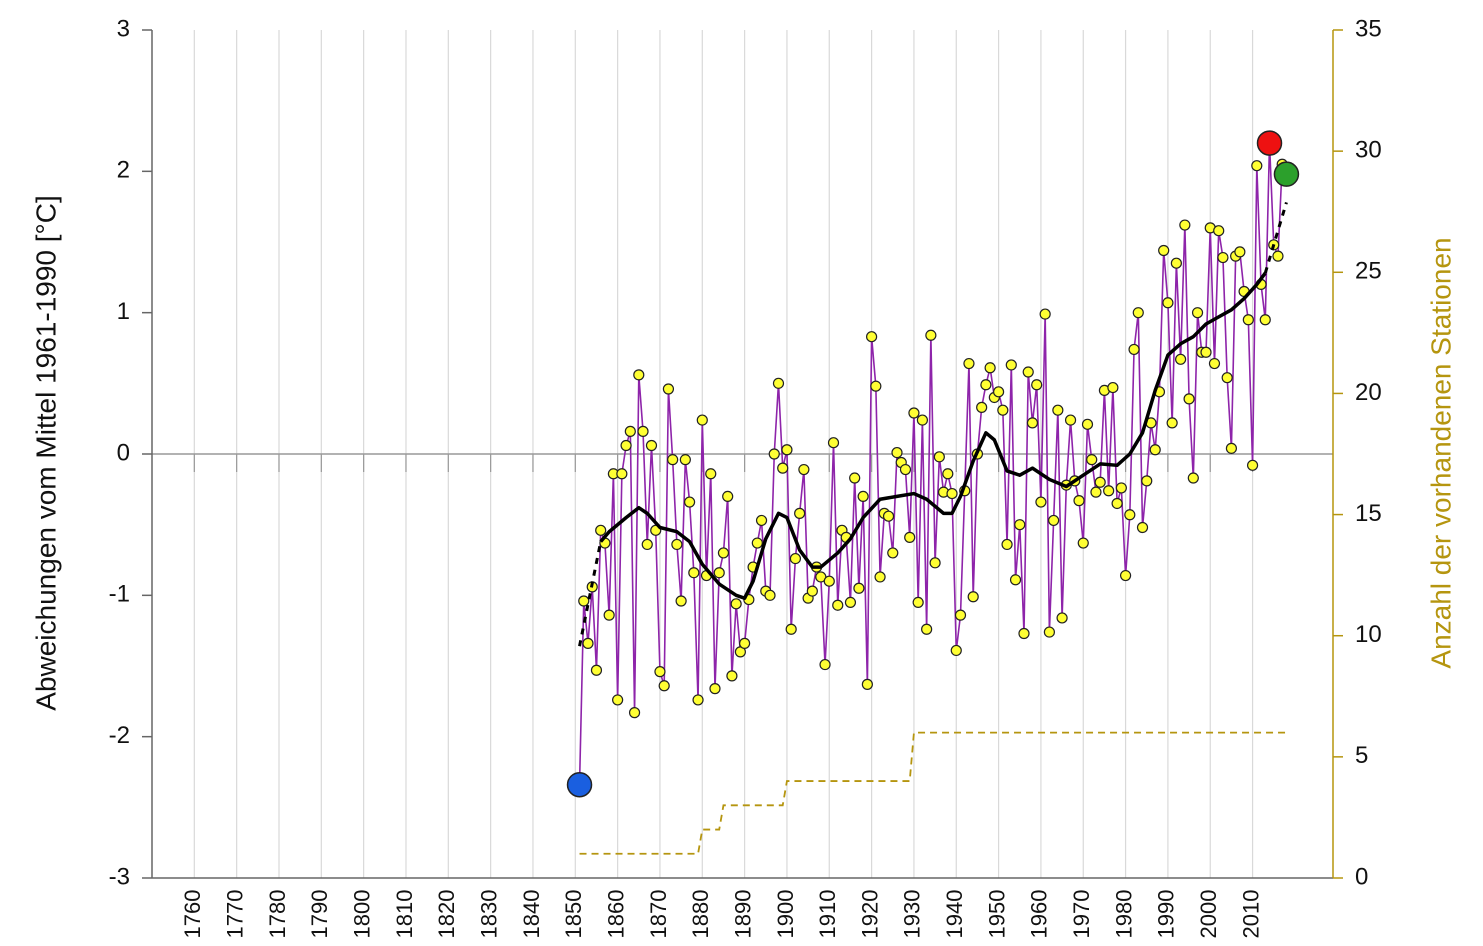 The image size is (1483, 946). Describe the element at coordinates (119, 876) in the screenshot. I see `y-tick-label: -3` at that location.